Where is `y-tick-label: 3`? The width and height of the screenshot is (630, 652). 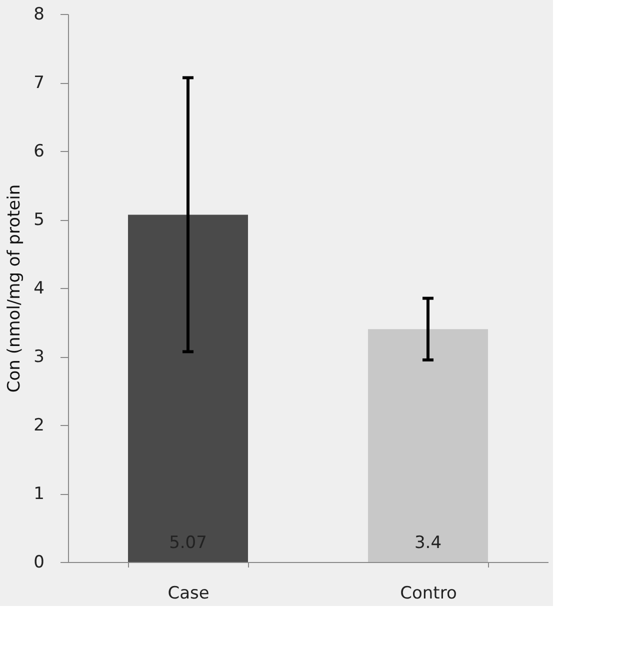 y-tick-label: 3 is located at coordinates (39, 357).